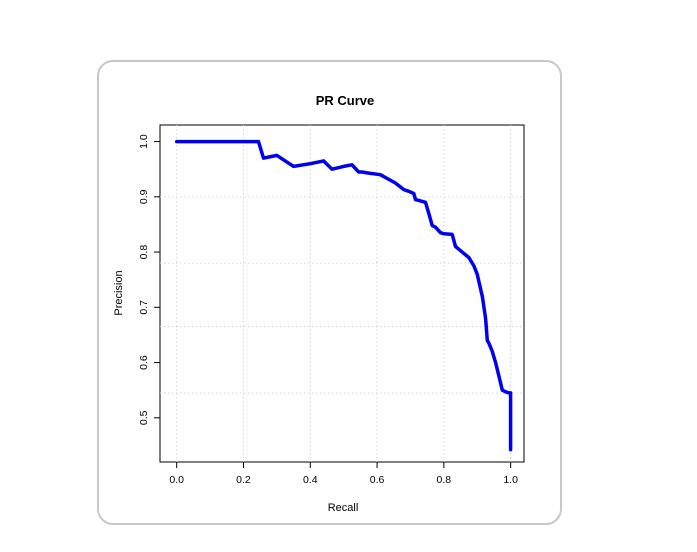 This screenshot has width=697, height=552. What do you see at coordinates (144, 141) in the screenshot?
I see `y-tick-label-5: 1.0` at bounding box center [144, 141].